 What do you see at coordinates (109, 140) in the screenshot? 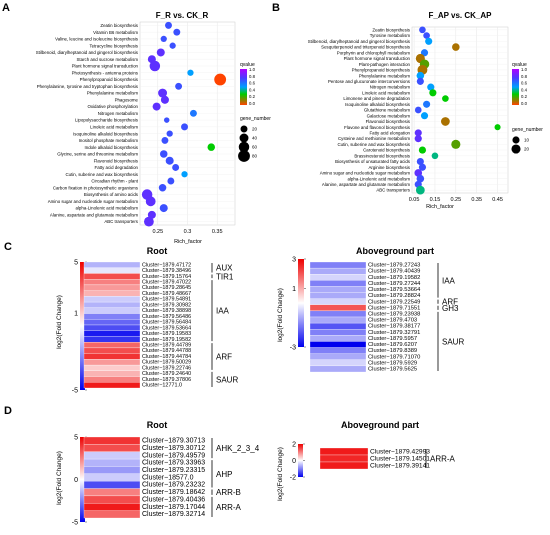
I see `category-label: Inositol phosphate metabolism` at bounding box center [109, 140].